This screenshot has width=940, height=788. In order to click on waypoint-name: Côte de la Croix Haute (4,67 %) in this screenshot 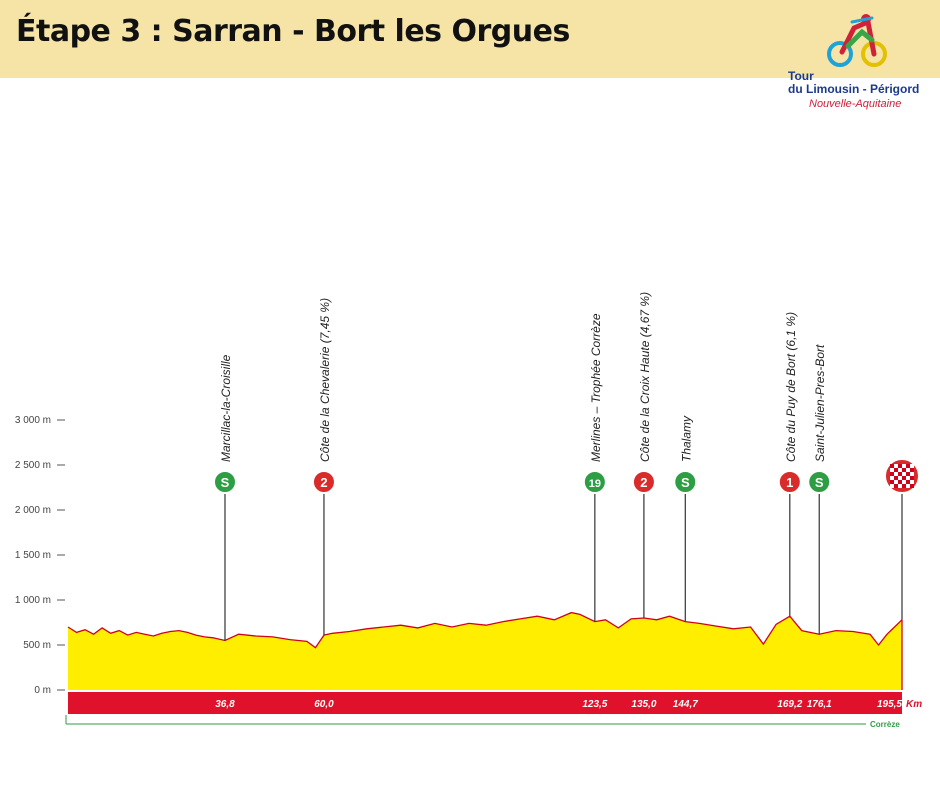, I will do `click(645, 377)`.